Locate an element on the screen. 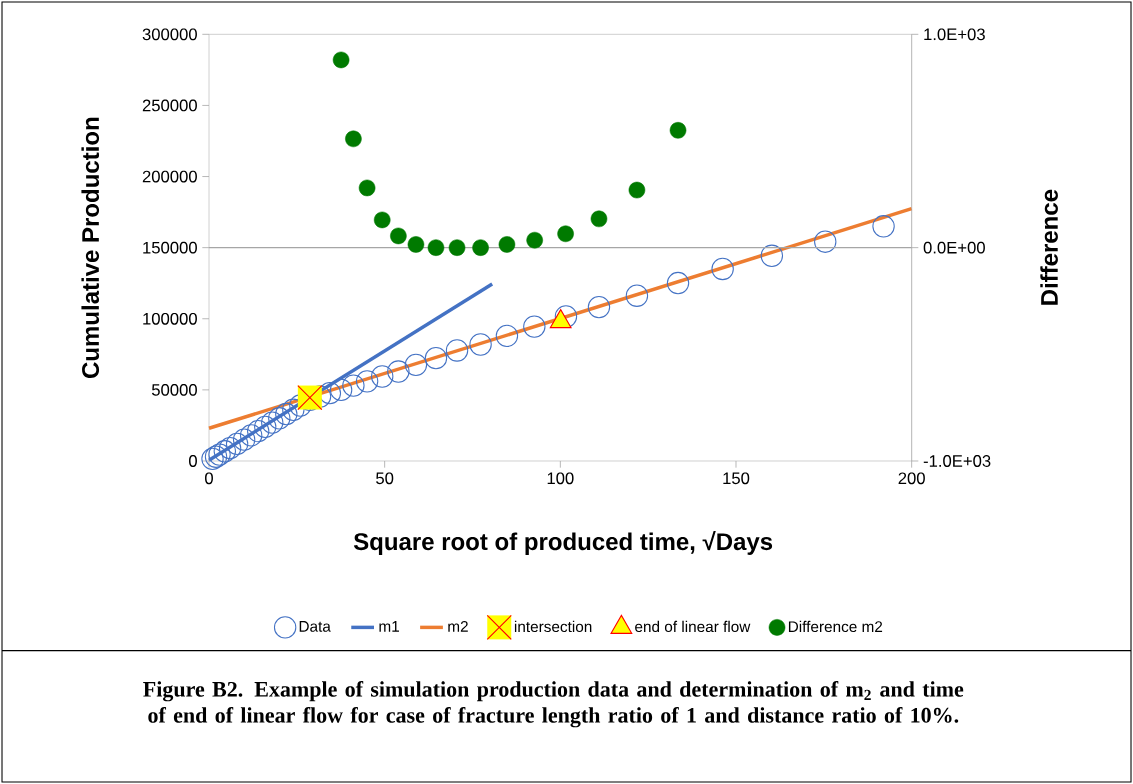 This screenshot has width=1133, height=784. y2-tick-label: 0.0E+00 is located at coordinates (954, 247).